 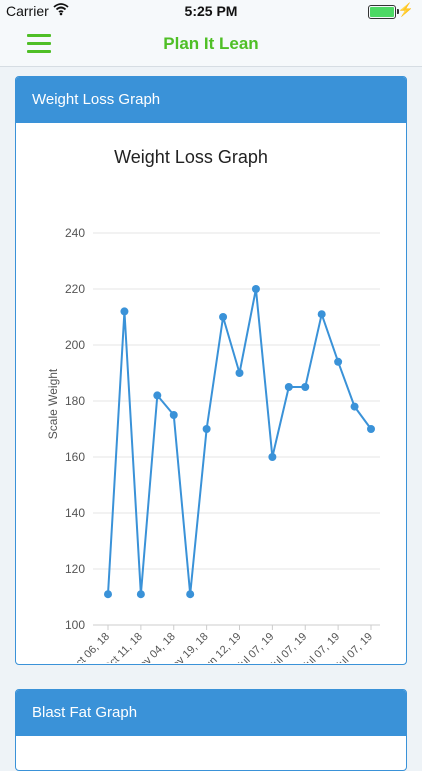 I want to click on y-tick-label: 220, so click(x=75, y=289).